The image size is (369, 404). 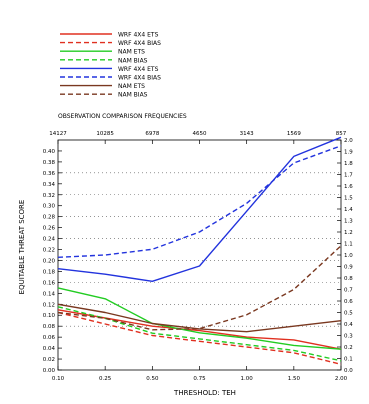 What do you see at coordinates (58, 379) in the screenshot?
I see `x-tick-label: 0.10` at bounding box center [58, 379].